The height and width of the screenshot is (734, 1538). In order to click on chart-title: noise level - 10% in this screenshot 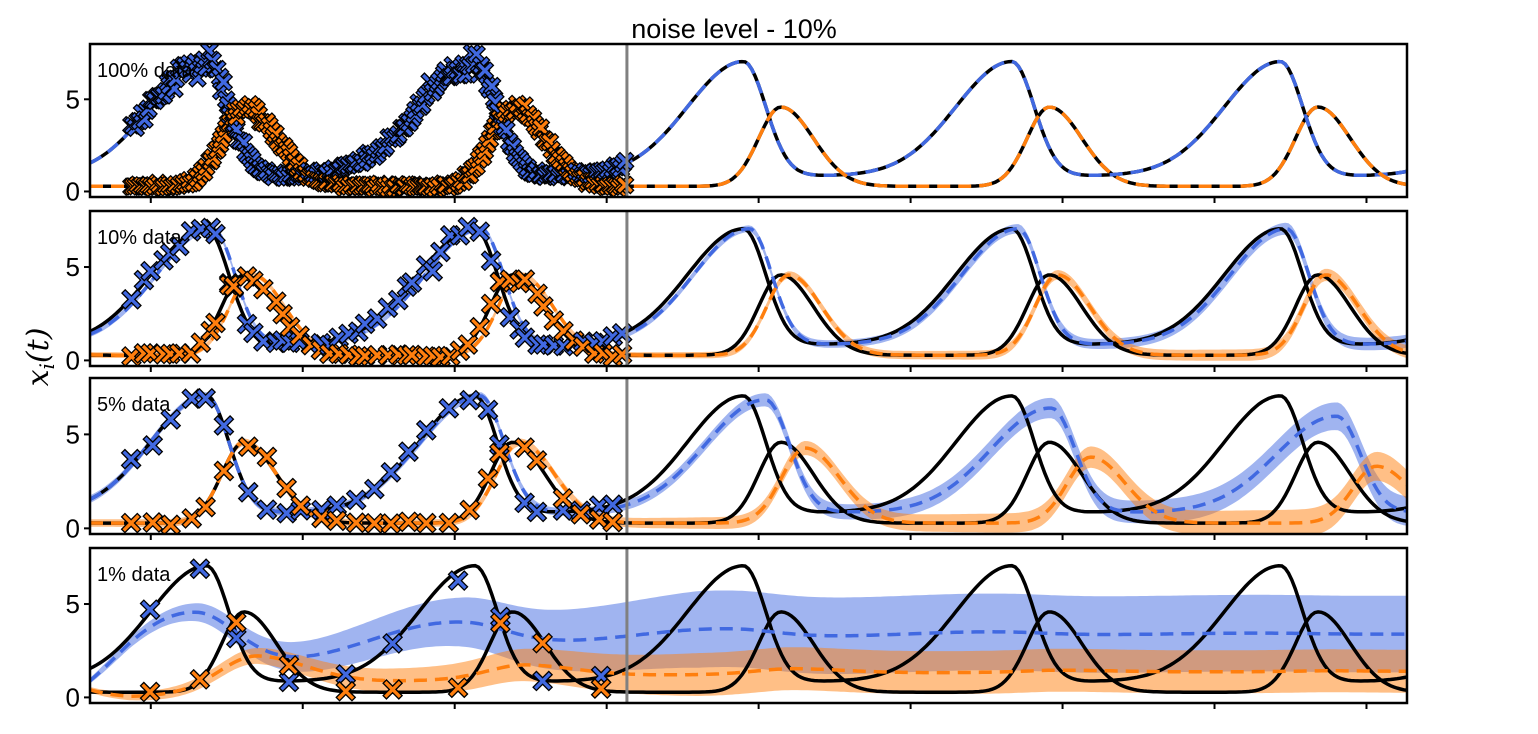, I will do `click(734, 29)`.